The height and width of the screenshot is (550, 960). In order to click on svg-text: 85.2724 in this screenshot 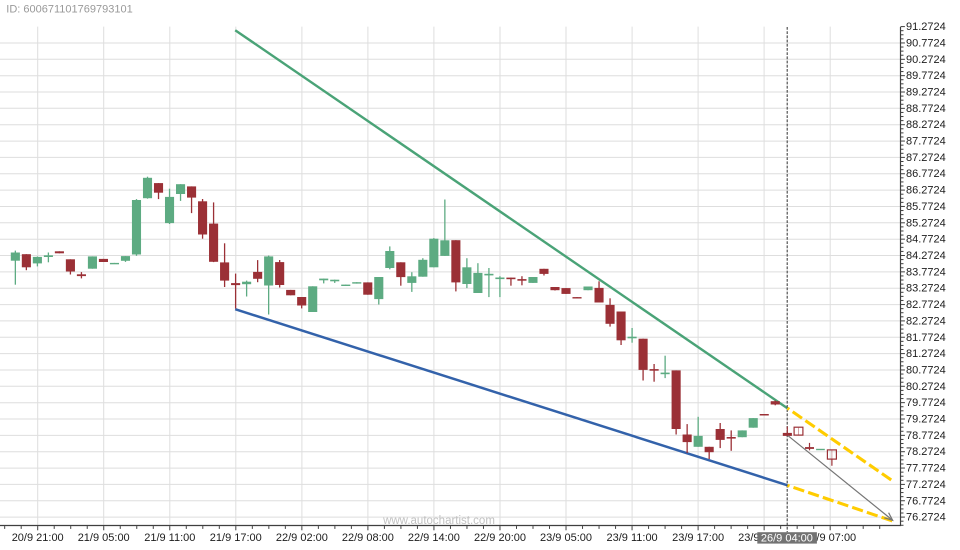, I will do `click(926, 223)`.